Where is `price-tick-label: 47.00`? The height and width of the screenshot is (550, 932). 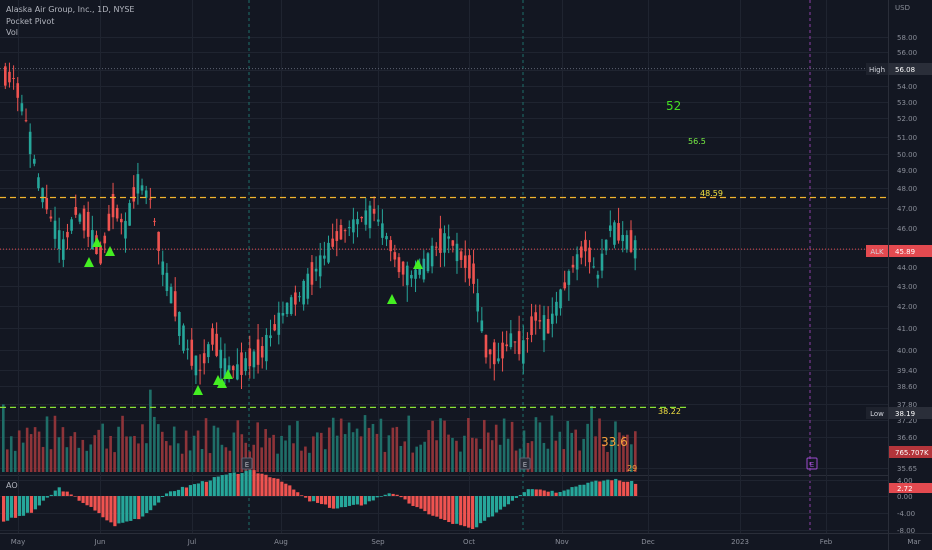 price-tick-label: 47.00 is located at coordinates (907, 209).